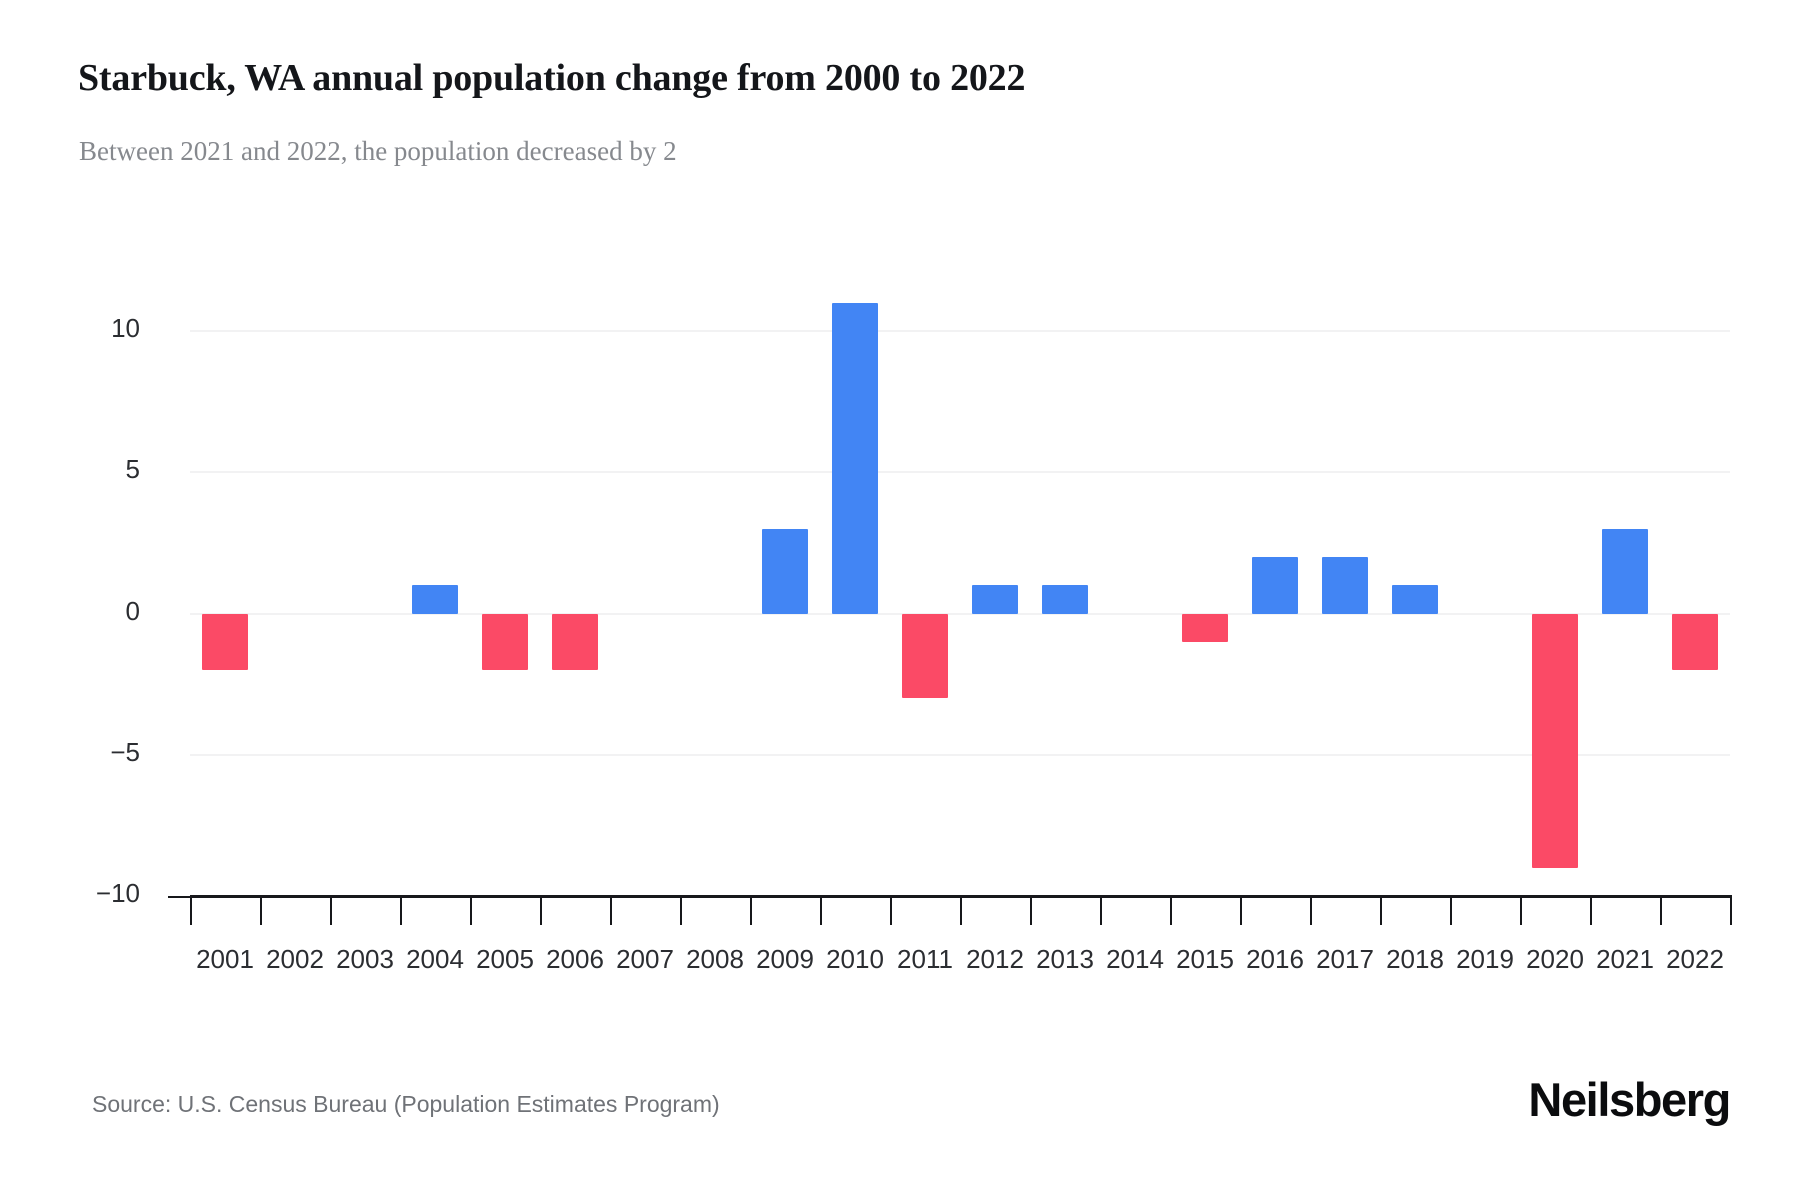 The height and width of the screenshot is (1200, 1800). What do you see at coordinates (575, 641) in the screenshot?
I see `bar-2006` at bounding box center [575, 641].